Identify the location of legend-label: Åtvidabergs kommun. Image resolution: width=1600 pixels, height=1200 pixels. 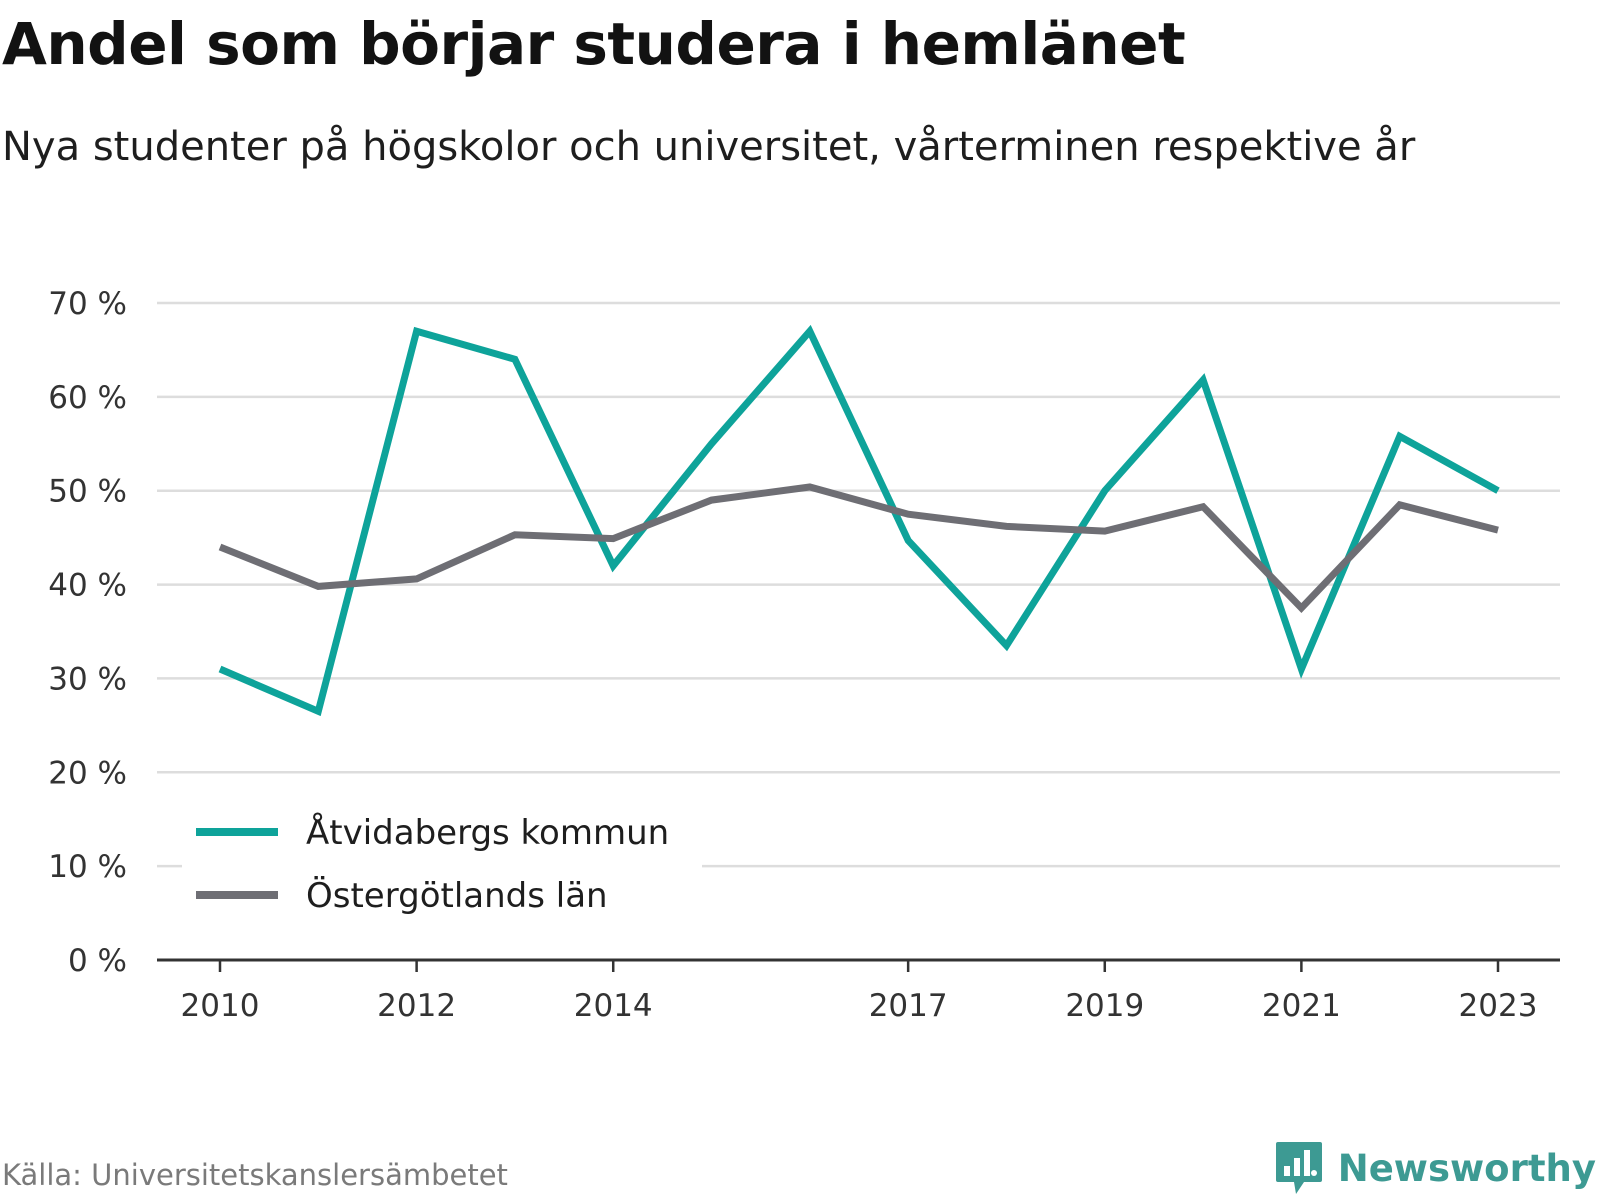
(487, 832).